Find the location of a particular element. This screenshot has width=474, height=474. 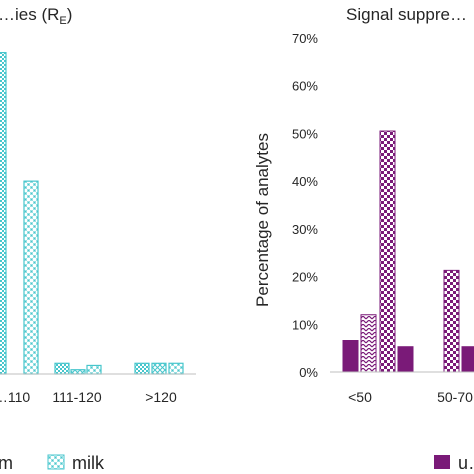

y-tick-label: 70% is located at coordinates (305, 38).